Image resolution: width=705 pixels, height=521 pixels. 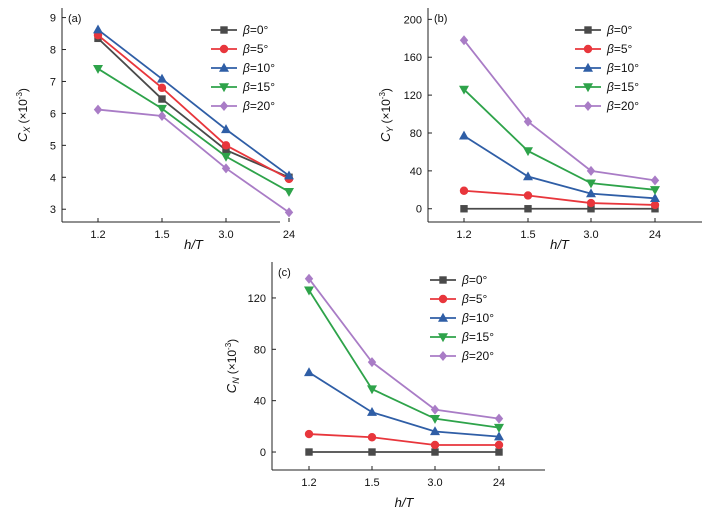 What do you see at coordinates (607, 106) in the screenshot?
I see `legend-item-beta-20: β=20°` at bounding box center [607, 106].